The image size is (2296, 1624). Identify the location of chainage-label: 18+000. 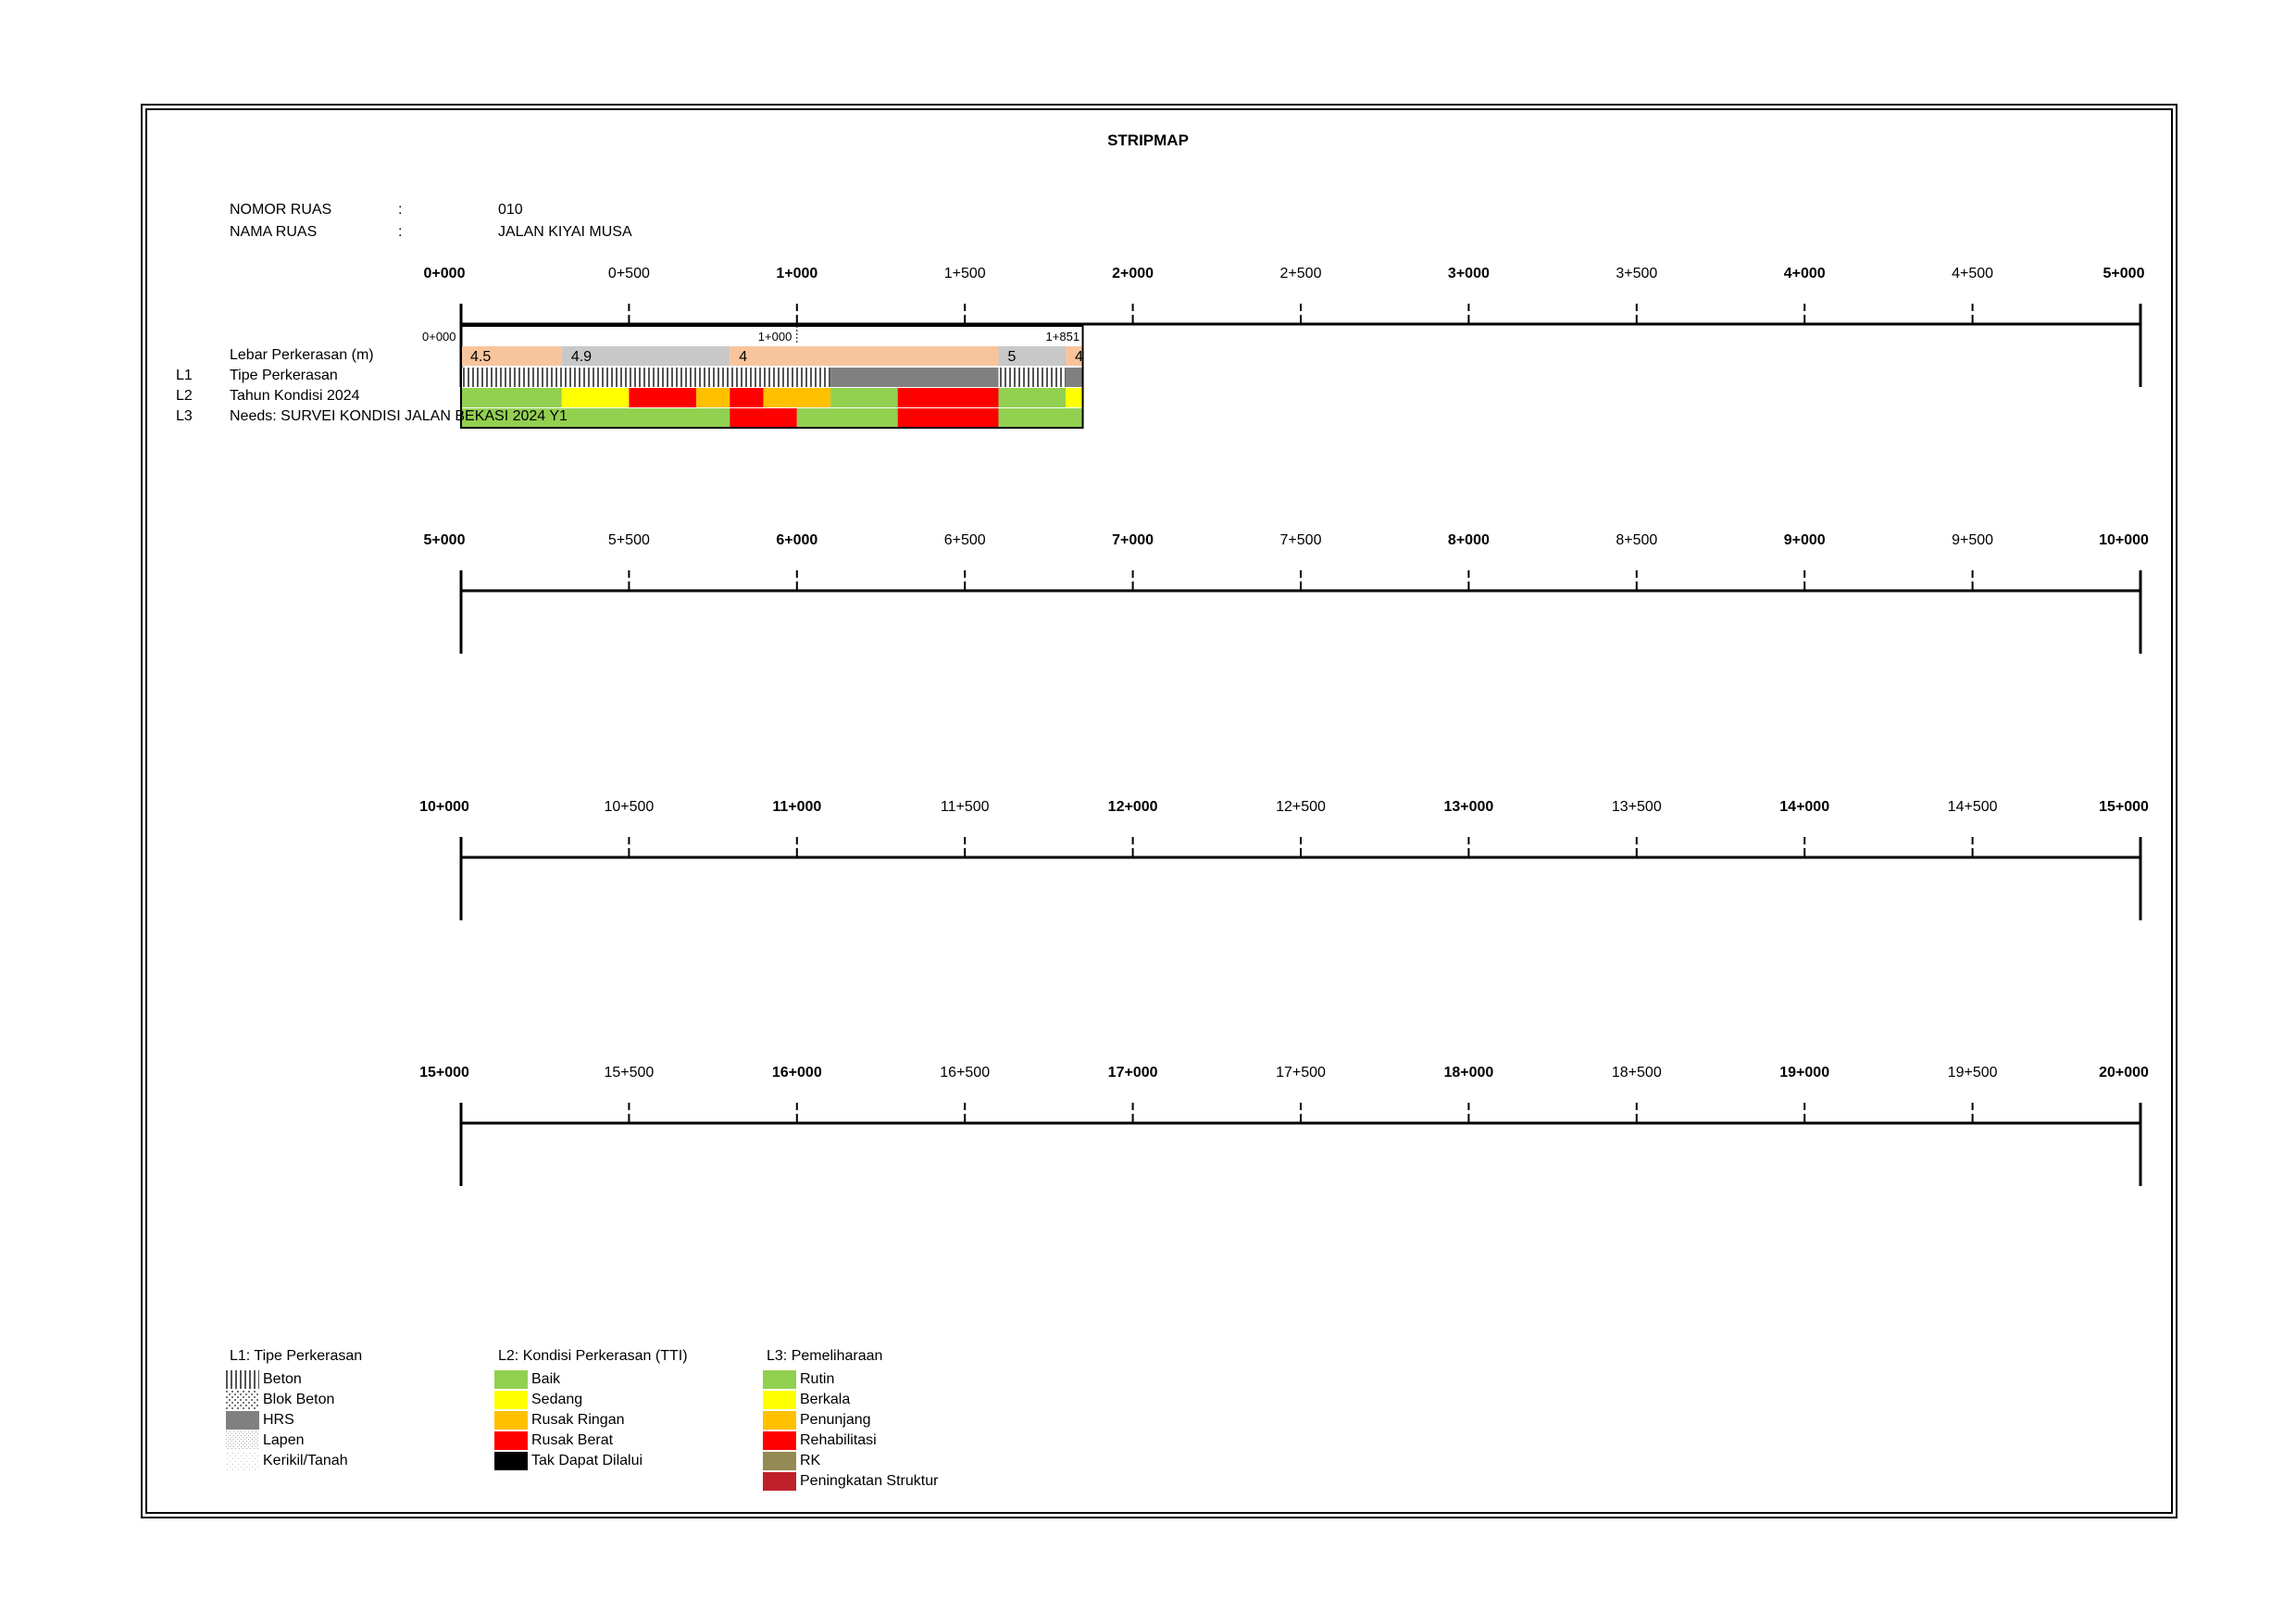
(1468, 1073).